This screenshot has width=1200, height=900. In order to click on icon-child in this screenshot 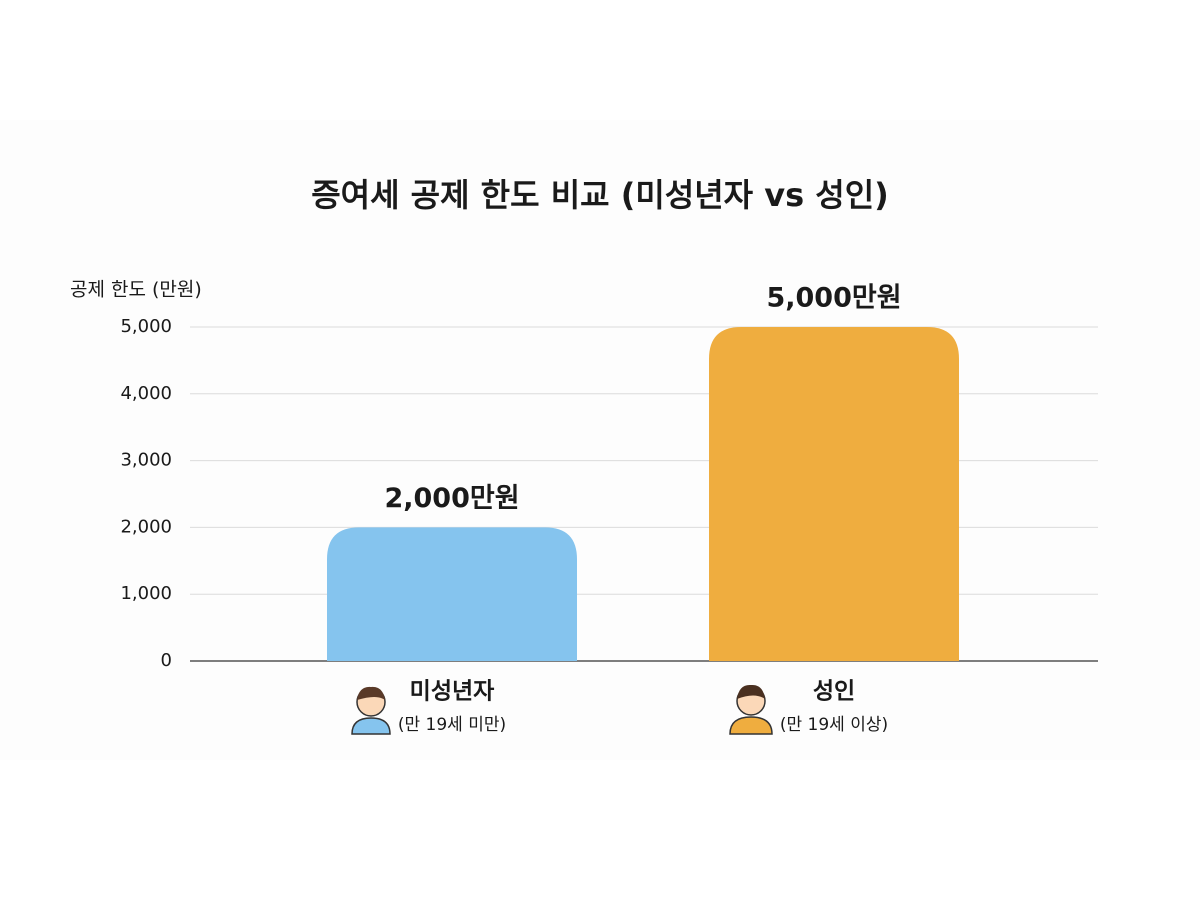, I will do `click(371, 710)`.